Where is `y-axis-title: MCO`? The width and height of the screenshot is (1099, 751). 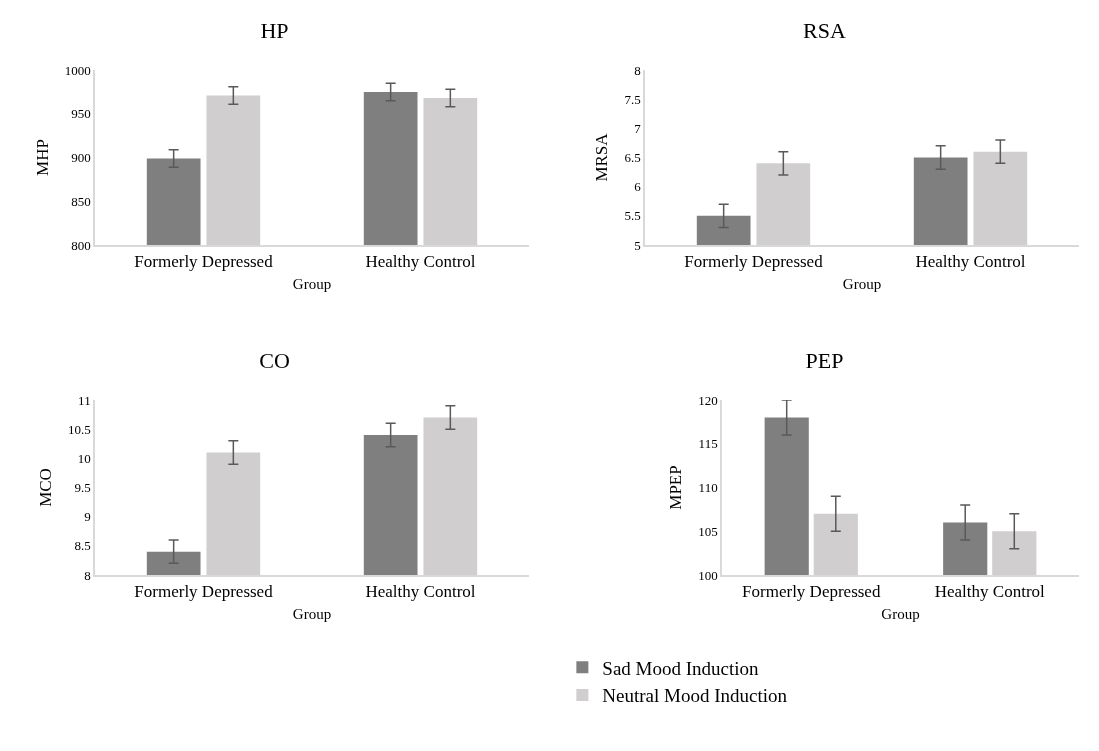
y-axis-title: MCO is located at coordinates (45, 487).